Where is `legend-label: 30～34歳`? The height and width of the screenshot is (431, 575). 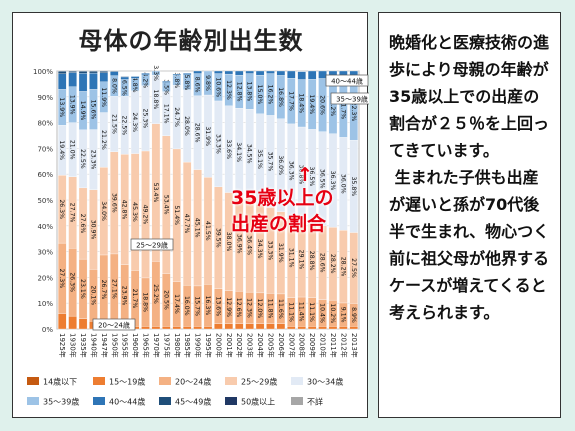
legend-label: 30～34歳 is located at coordinates (325, 382).